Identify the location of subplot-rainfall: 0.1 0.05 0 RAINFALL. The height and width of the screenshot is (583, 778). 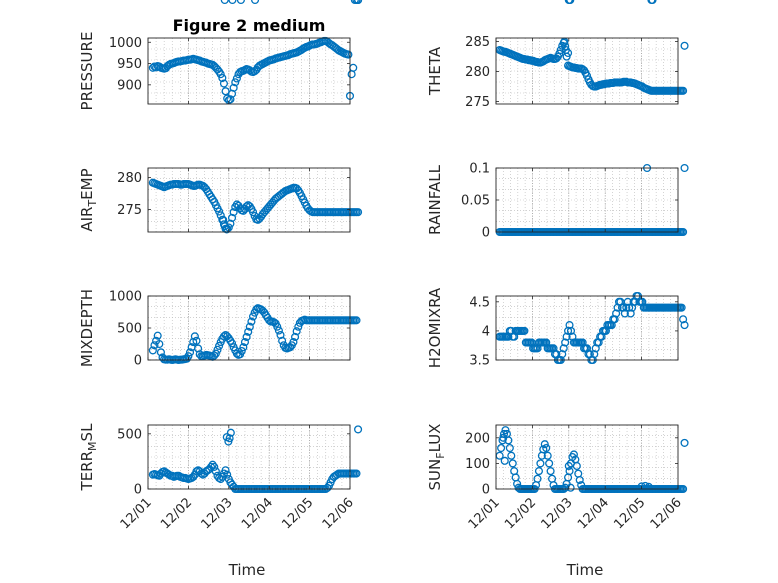
(557, 120).